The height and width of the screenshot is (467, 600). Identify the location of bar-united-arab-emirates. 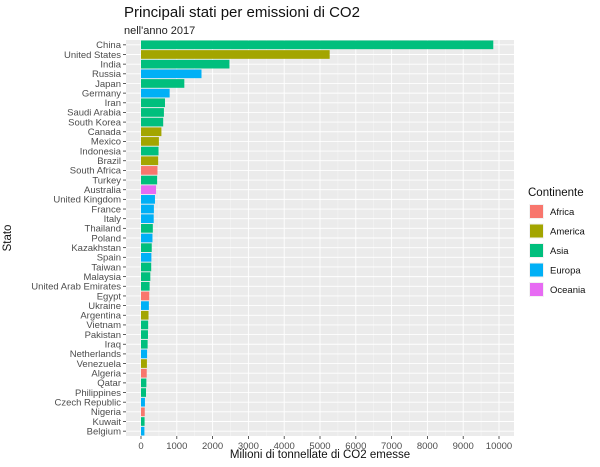
(145, 286).